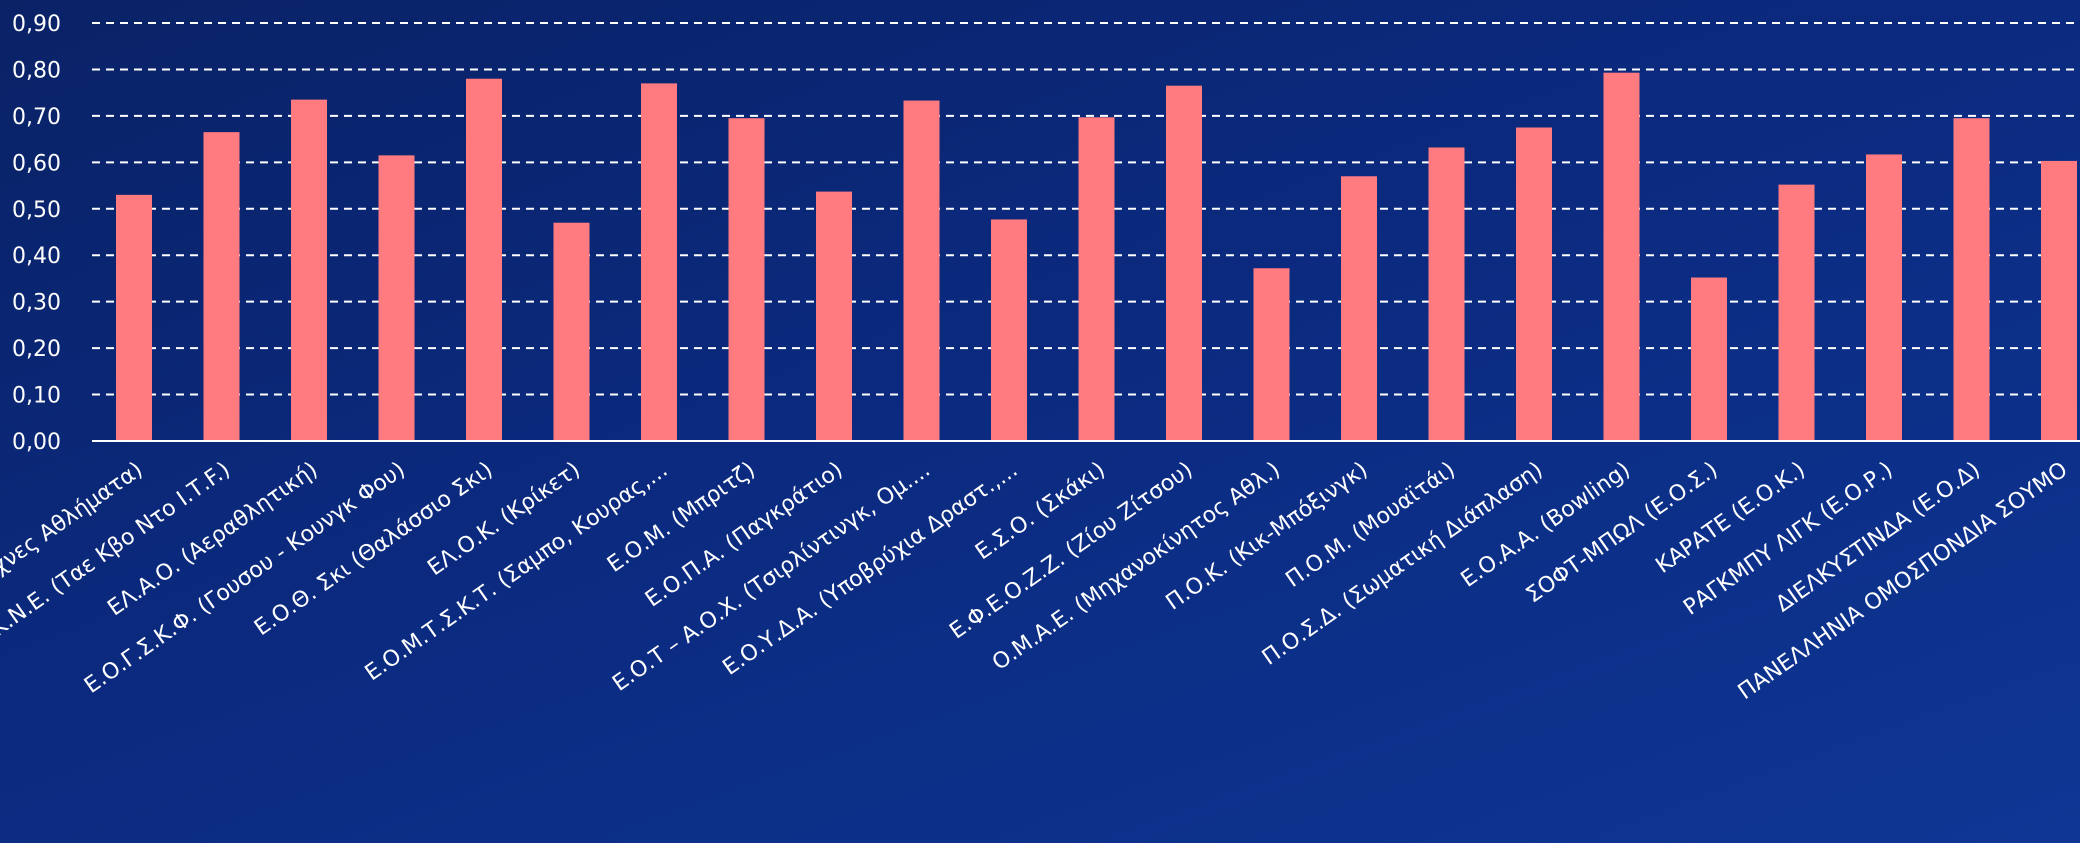  Describe the element at coordinates (36, 24) in the screenshot. I see `y-tick-label: 0,90` at that location.